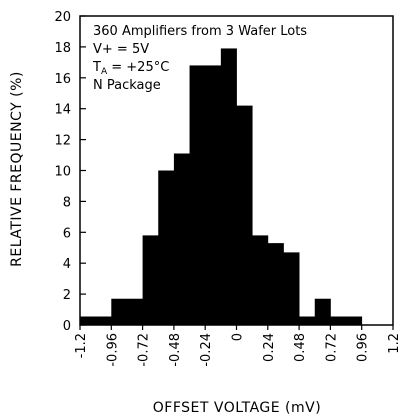 The width and height of the screenshot is (398, 417). What do you see at coordinates (67, 233) in the screenshot?
I see `y-tick-label: 6` at bounding box center [67, 233].